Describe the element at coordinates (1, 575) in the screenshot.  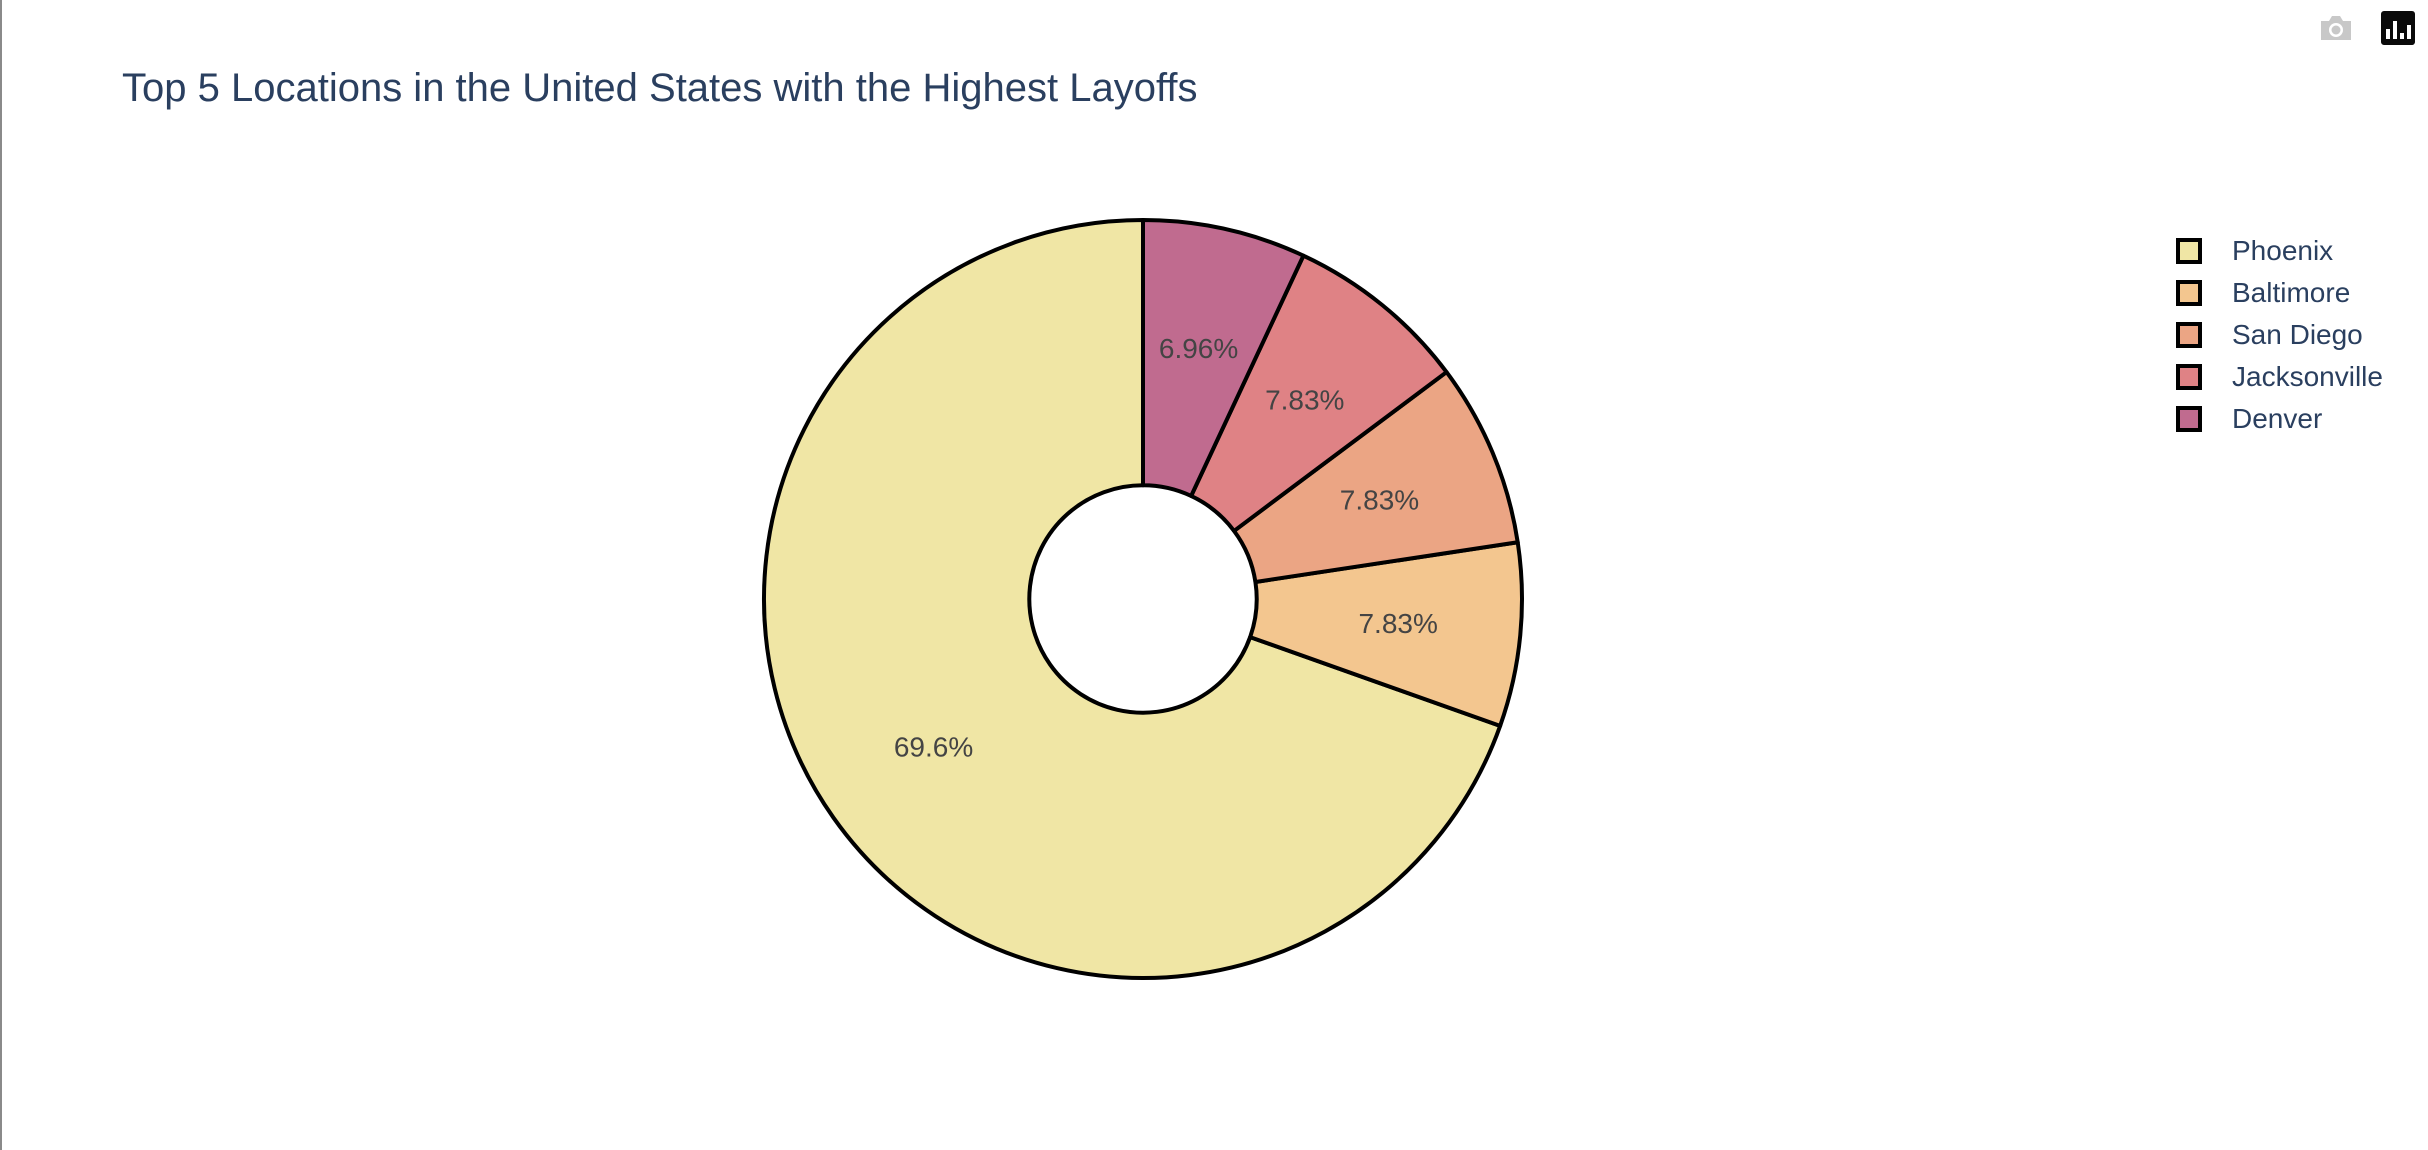
I see `left-border` at that location.